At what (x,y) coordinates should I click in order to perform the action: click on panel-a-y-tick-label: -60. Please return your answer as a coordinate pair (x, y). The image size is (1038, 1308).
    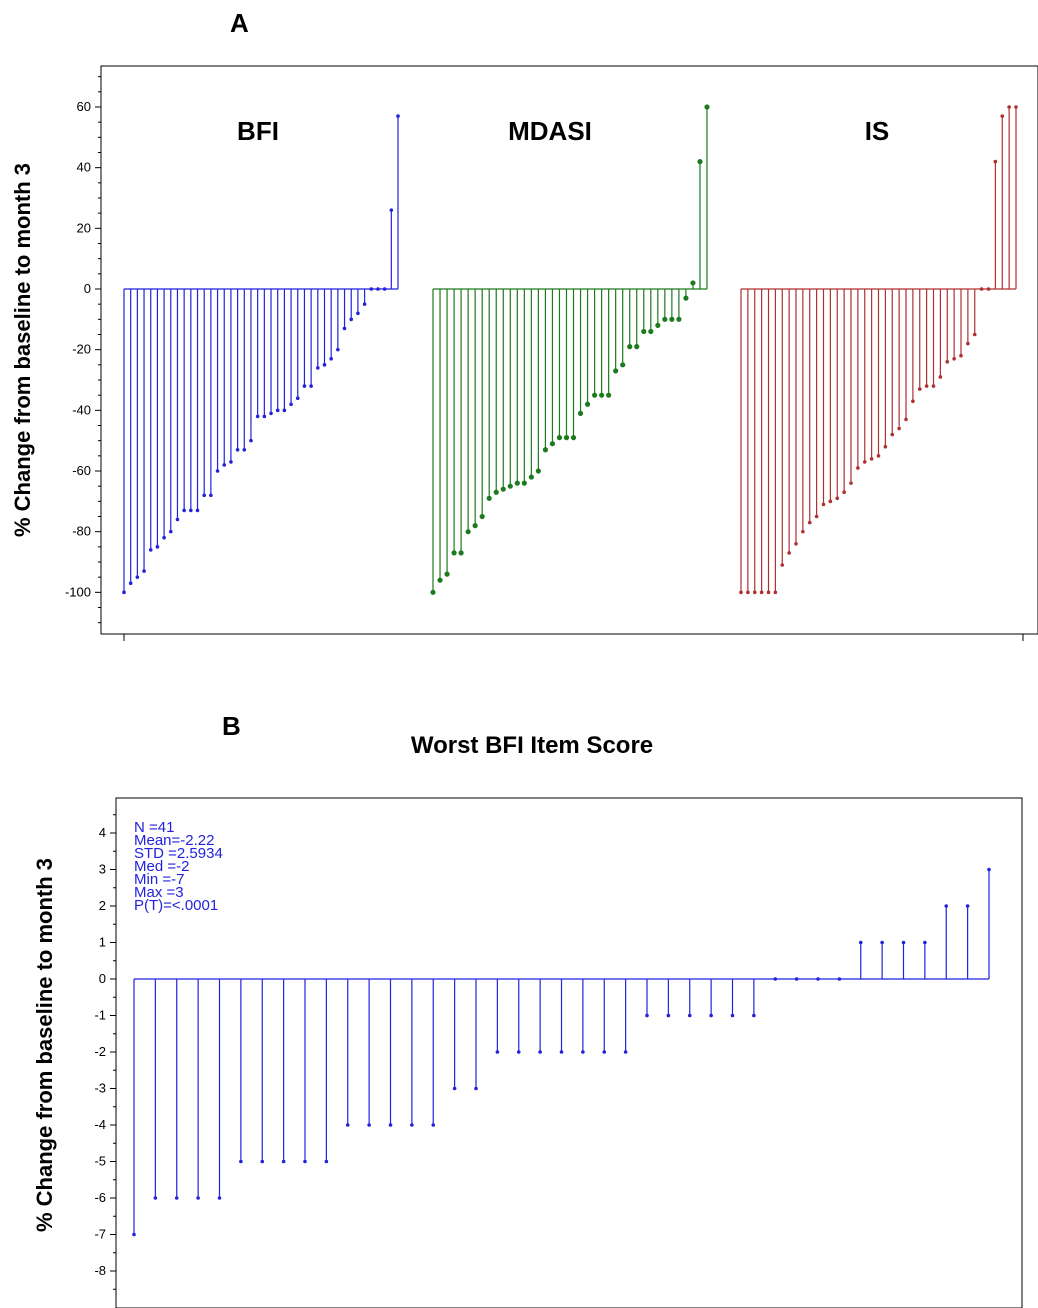
    Looking at the image, I should click on (81, 470).